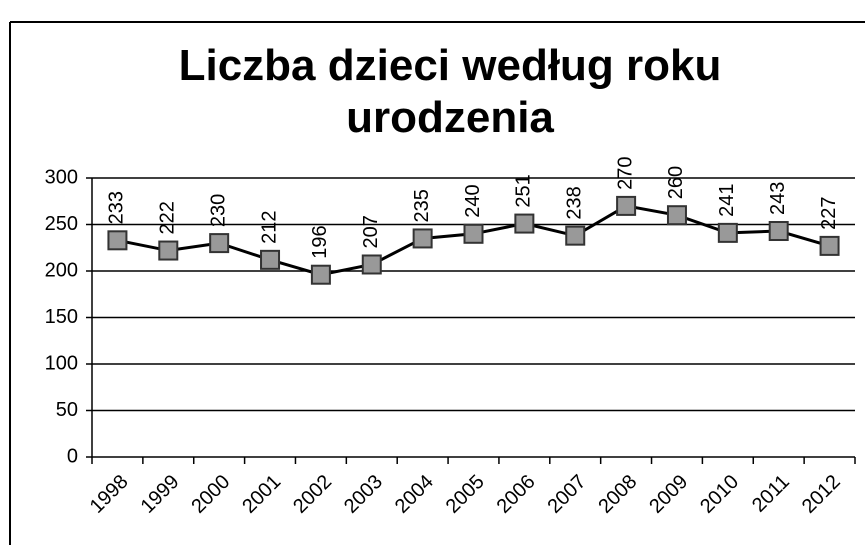 This screenshot has height=545, width=865. Describe the element at coordinates (719, 494) in the screenshot. I see `x-tick-label: 2010` at that location.